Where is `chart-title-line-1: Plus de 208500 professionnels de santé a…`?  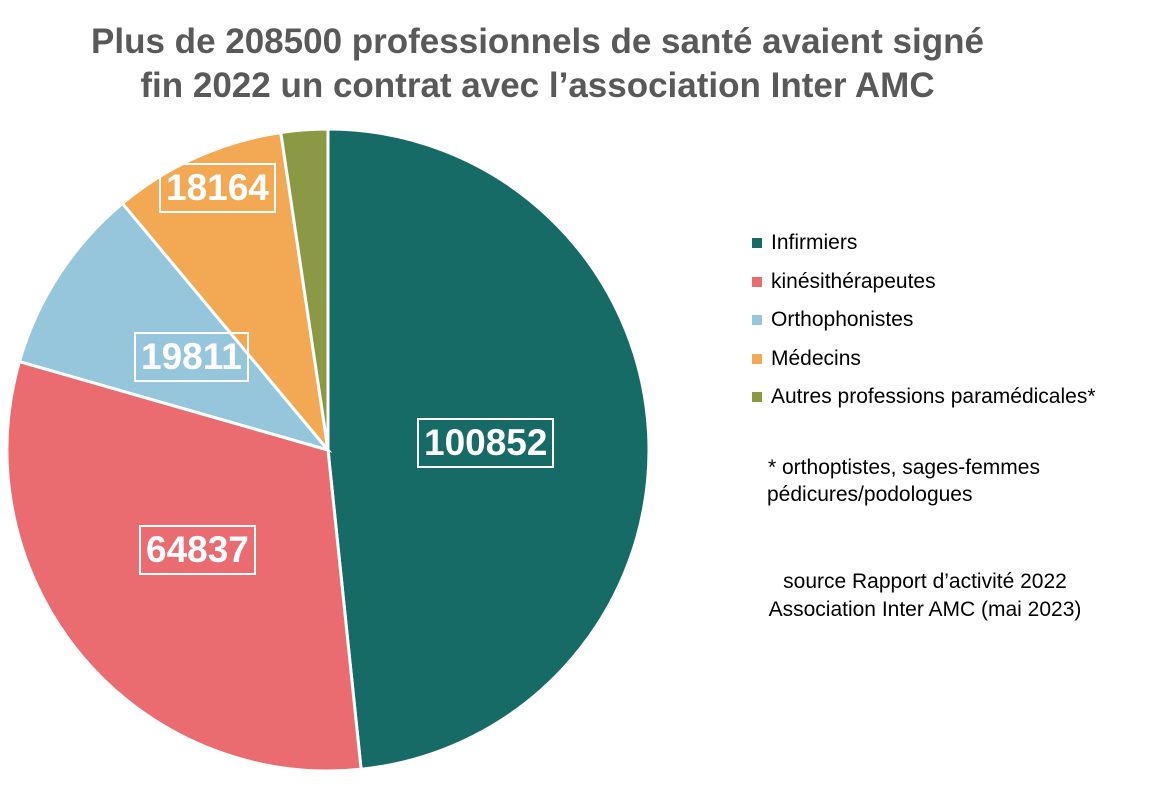 chart-title-line-1: Plus de 208500 professionnels de santé a… is located at coordinates (537, 41).